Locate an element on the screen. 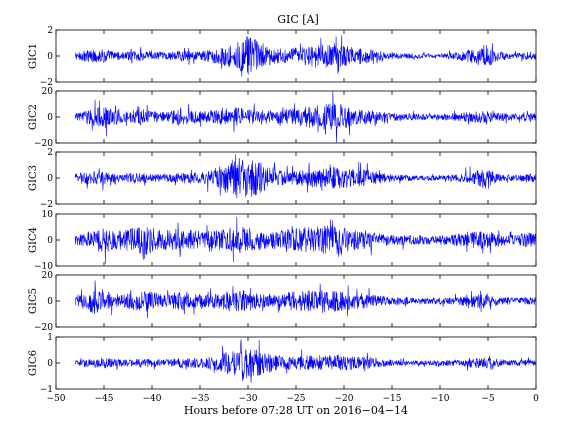  panel-gic4: 10 0 −10 GIC4 is located at coordinates (282, 241).